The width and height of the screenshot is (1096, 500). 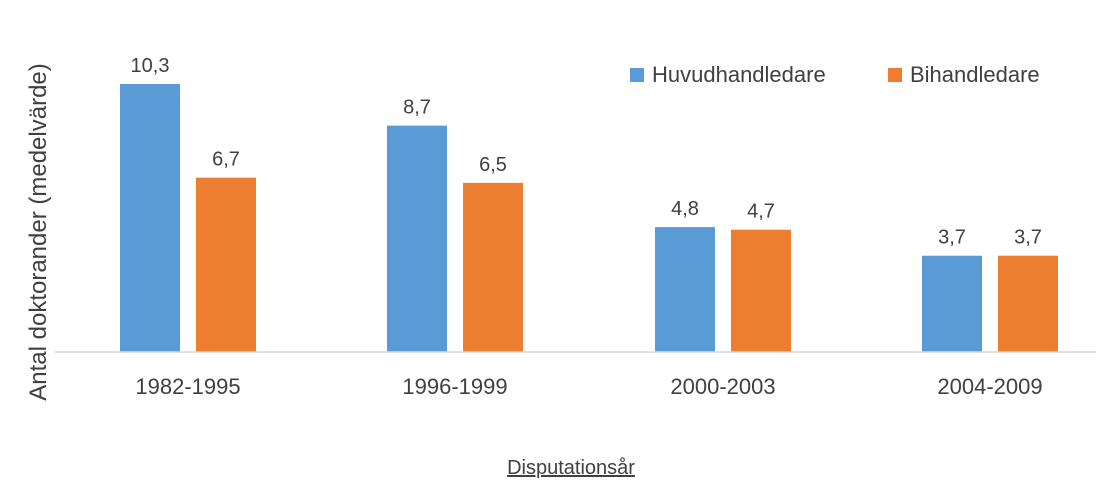 I want to click on y-axis-title: Antal doktorander (medelvärde), so click(x=38, y=232).